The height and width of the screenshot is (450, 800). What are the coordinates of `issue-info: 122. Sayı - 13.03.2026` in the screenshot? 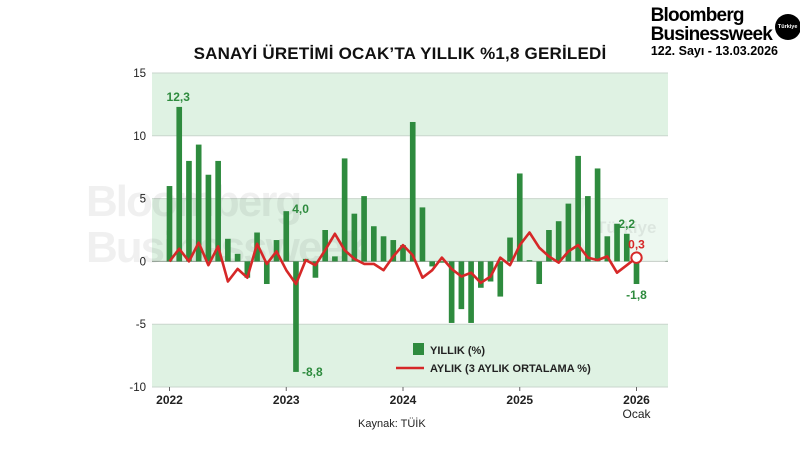 It's located at (714, 51).